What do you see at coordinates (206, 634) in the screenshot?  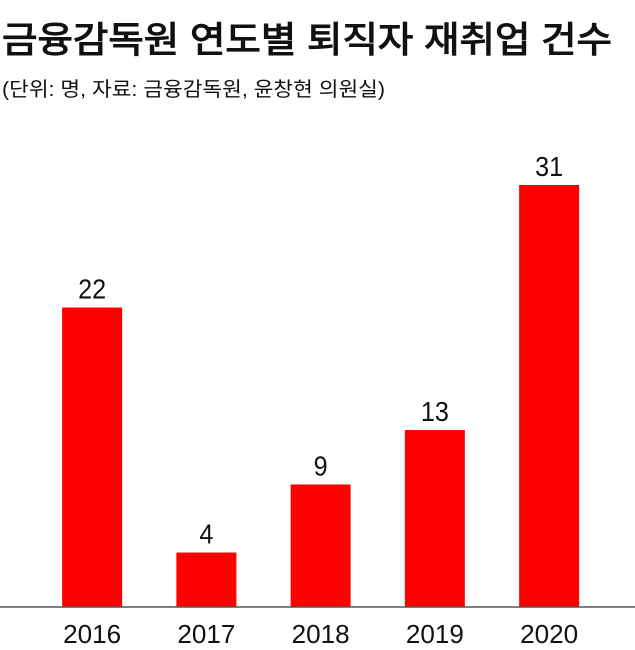 I see `x-tick-label: 2017` at bounding box center [206, 634].